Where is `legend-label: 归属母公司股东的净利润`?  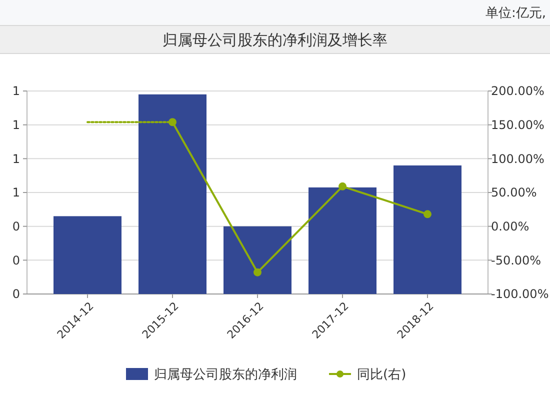 legend-label: 归属母公司股东的净利润 is located at coordinates (225, 375).